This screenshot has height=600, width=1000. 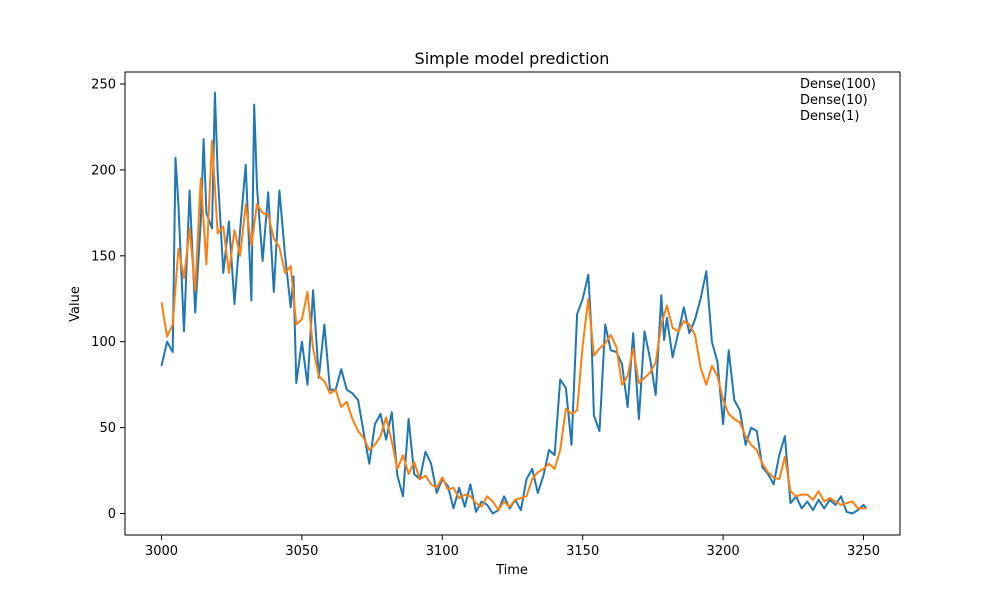 I want to click on y-tick-label: 250, so click(x=103, y=85).